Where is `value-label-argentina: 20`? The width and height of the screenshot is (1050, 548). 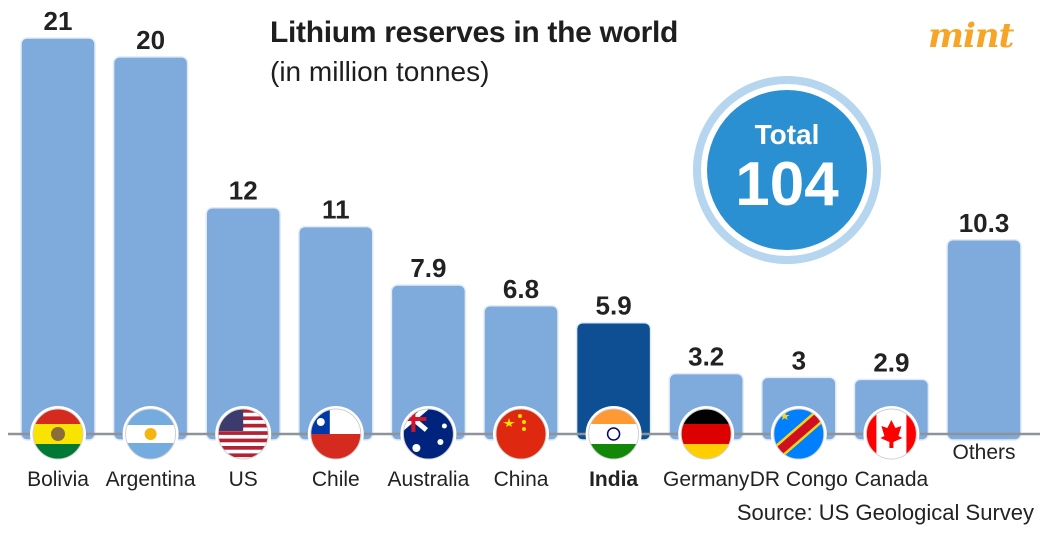 value-label-argentina: 20 is located at coordinates (150, 40).